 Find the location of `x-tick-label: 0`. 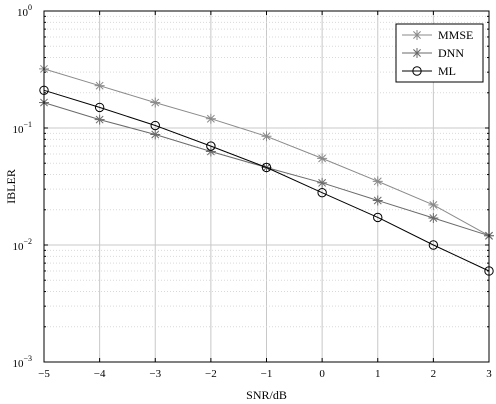

x-tick-label: 0 is located at coordinates (322, 374).